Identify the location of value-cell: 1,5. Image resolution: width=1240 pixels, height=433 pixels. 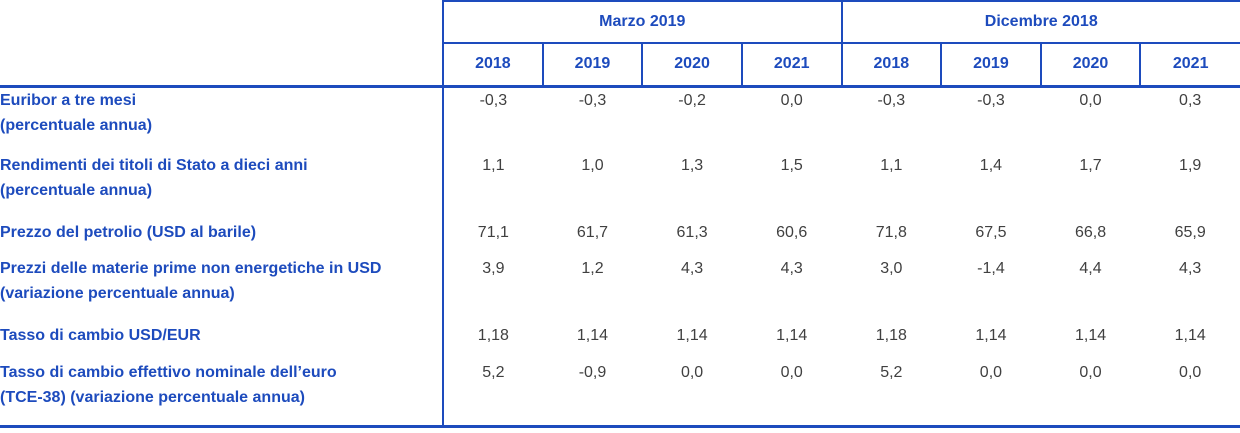
(791, 165).